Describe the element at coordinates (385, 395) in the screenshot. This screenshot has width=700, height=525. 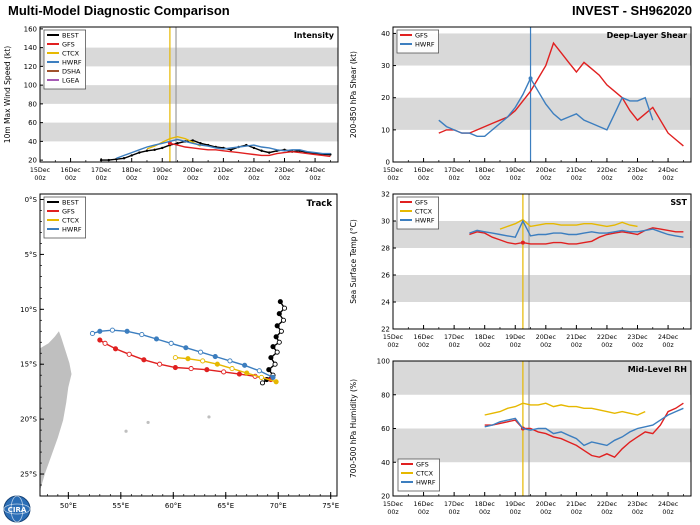
I see `svg-text: 80` at that location.